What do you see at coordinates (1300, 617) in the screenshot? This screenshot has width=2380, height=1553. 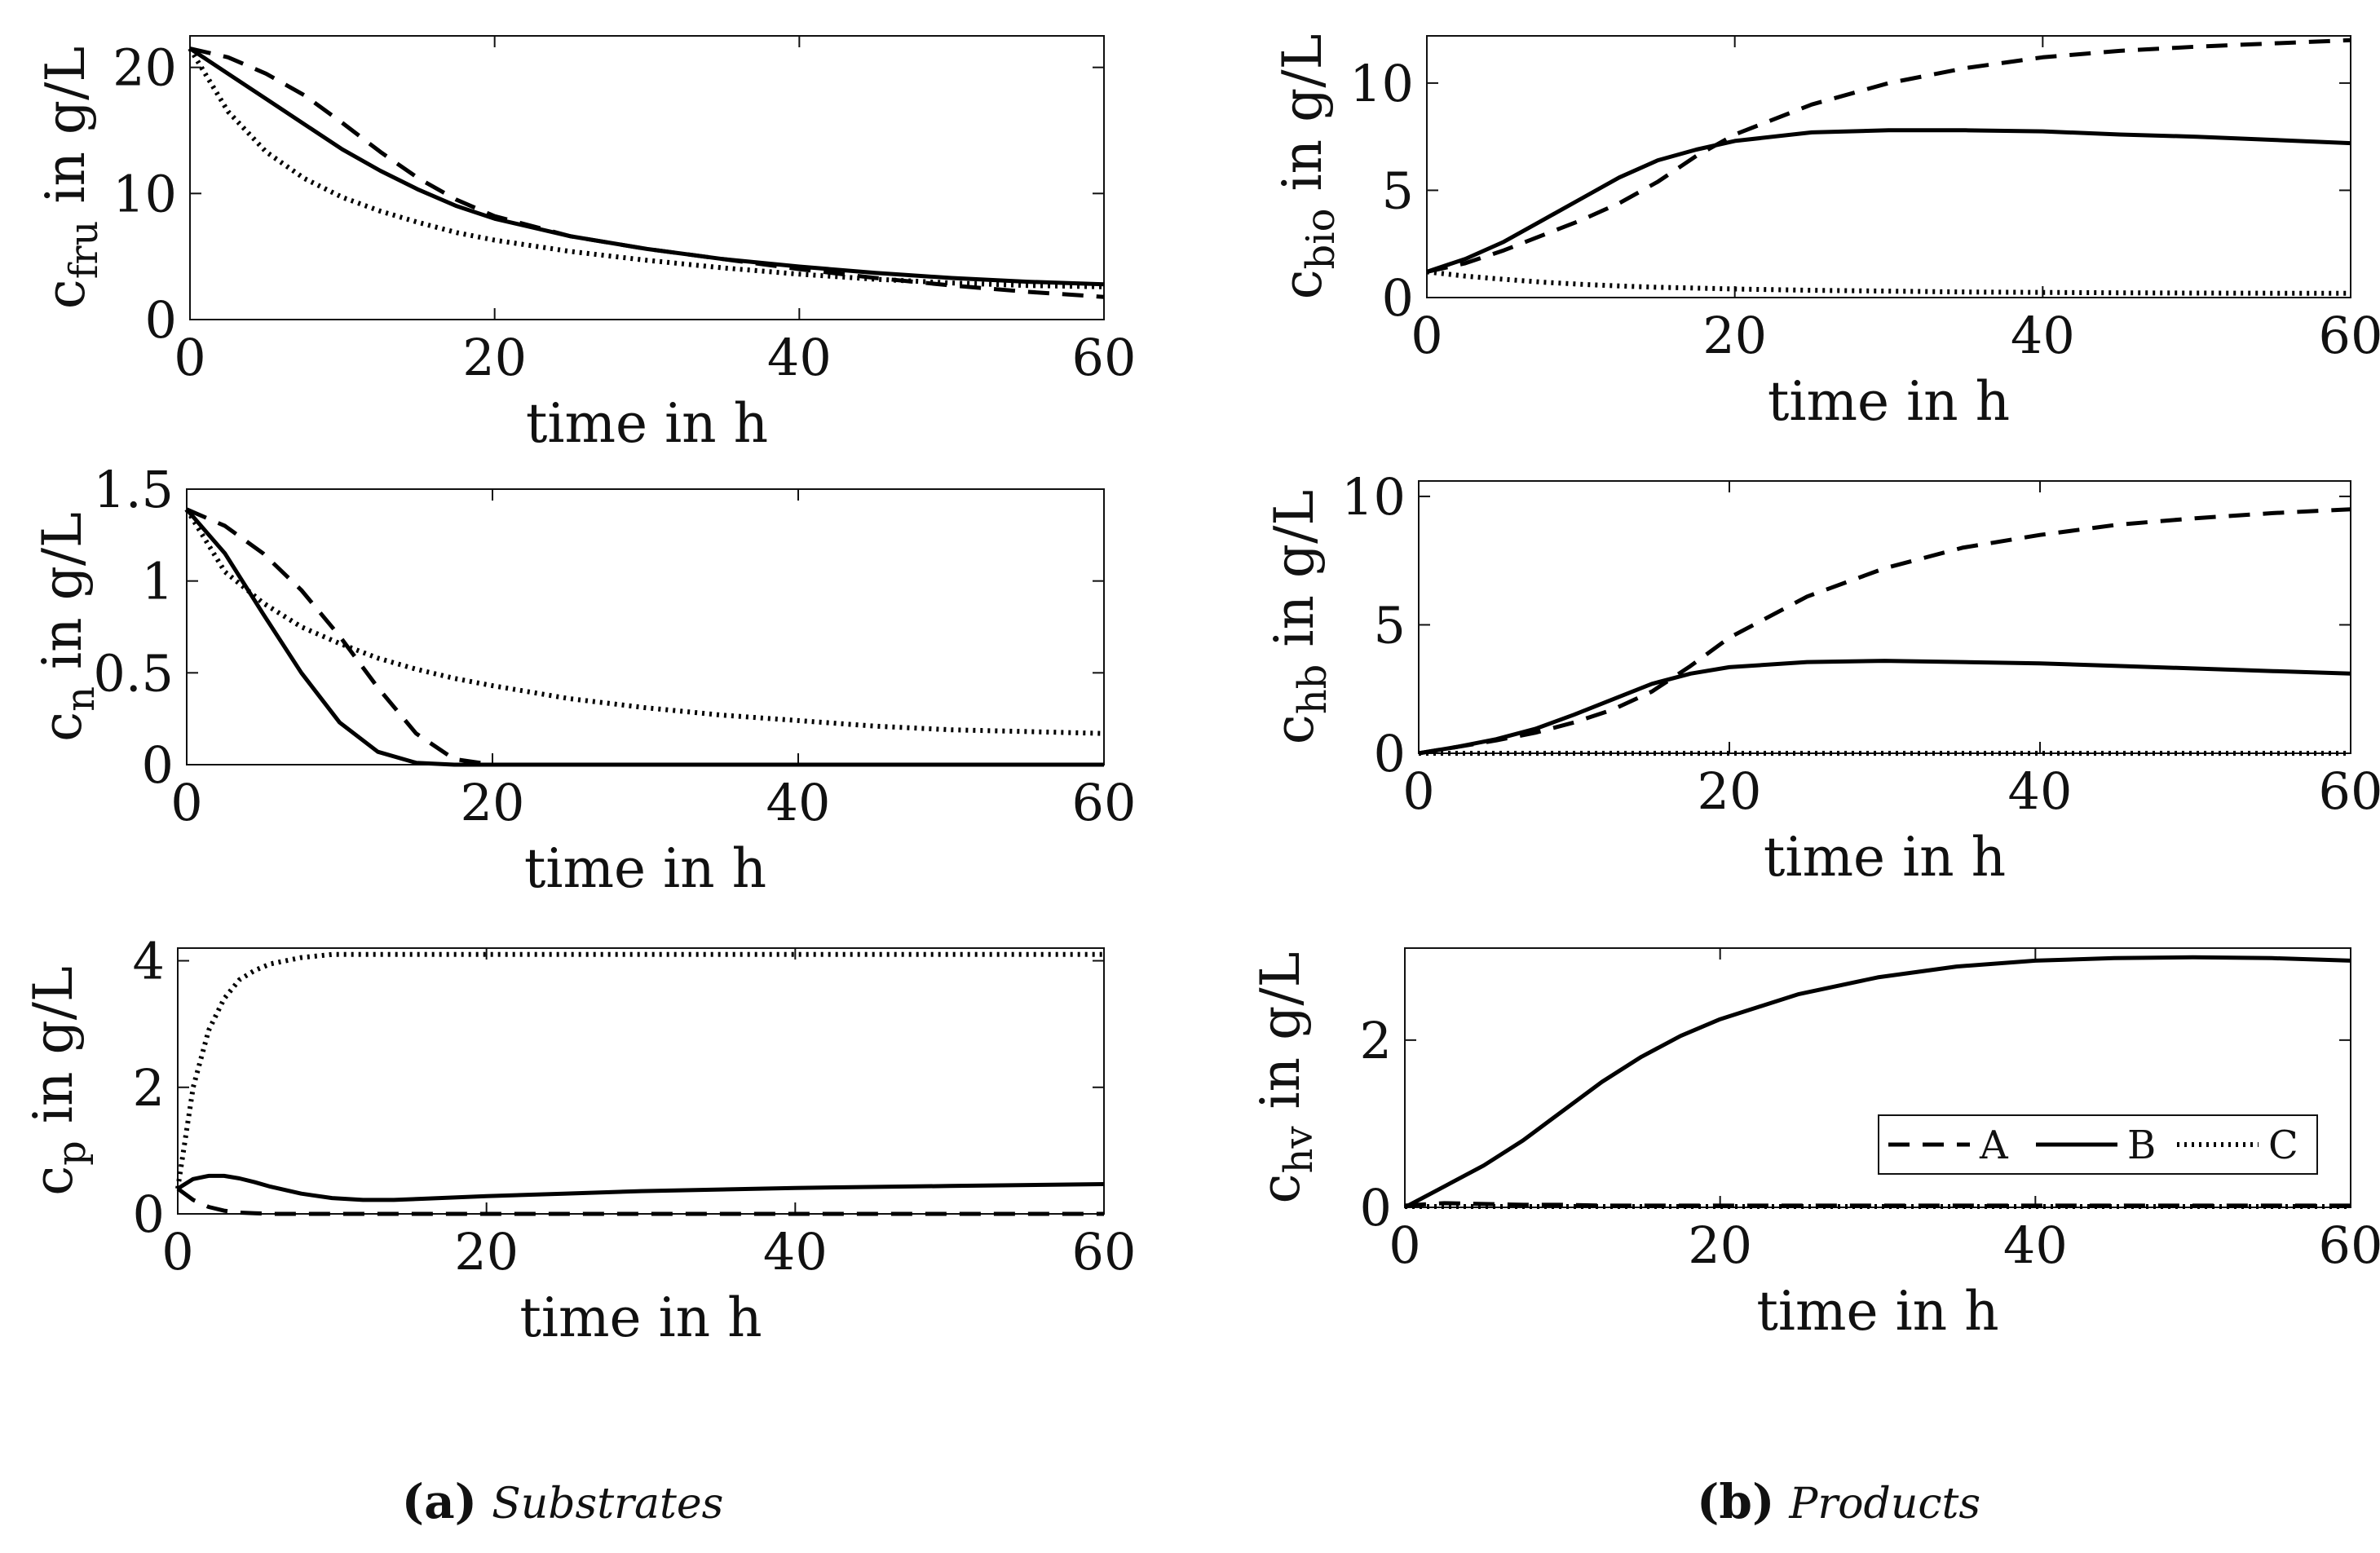 I see `y-axis-label: chb in g/L` at bounding box center [1300, 617].